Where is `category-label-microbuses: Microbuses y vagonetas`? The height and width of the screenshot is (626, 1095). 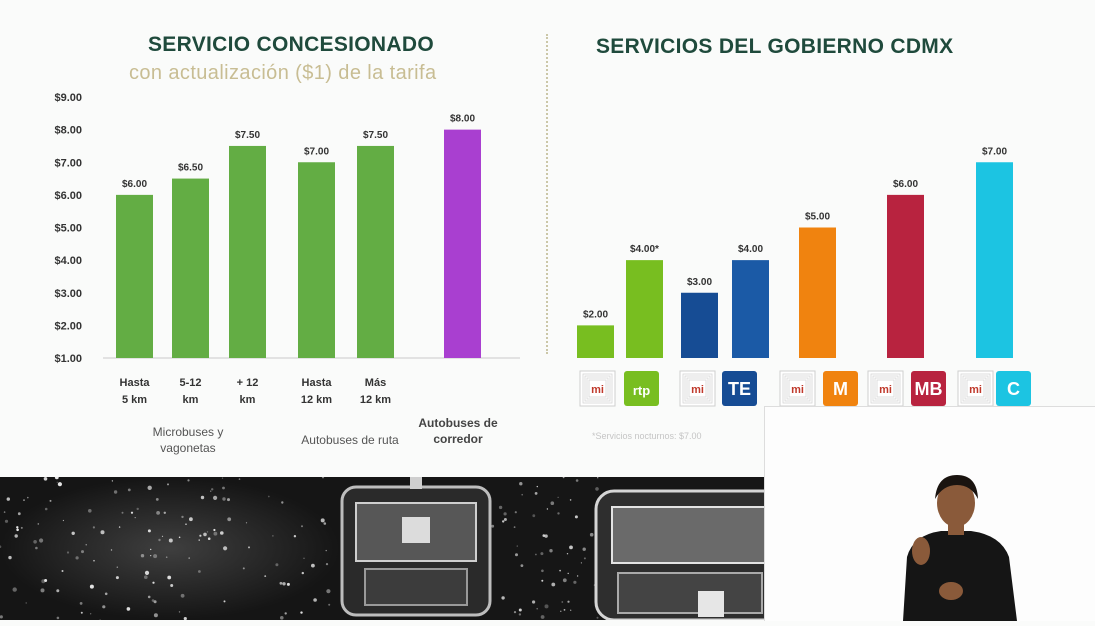 category-label-microbuses: Microbuses y vagonetas is located at coordinates (188, 440).